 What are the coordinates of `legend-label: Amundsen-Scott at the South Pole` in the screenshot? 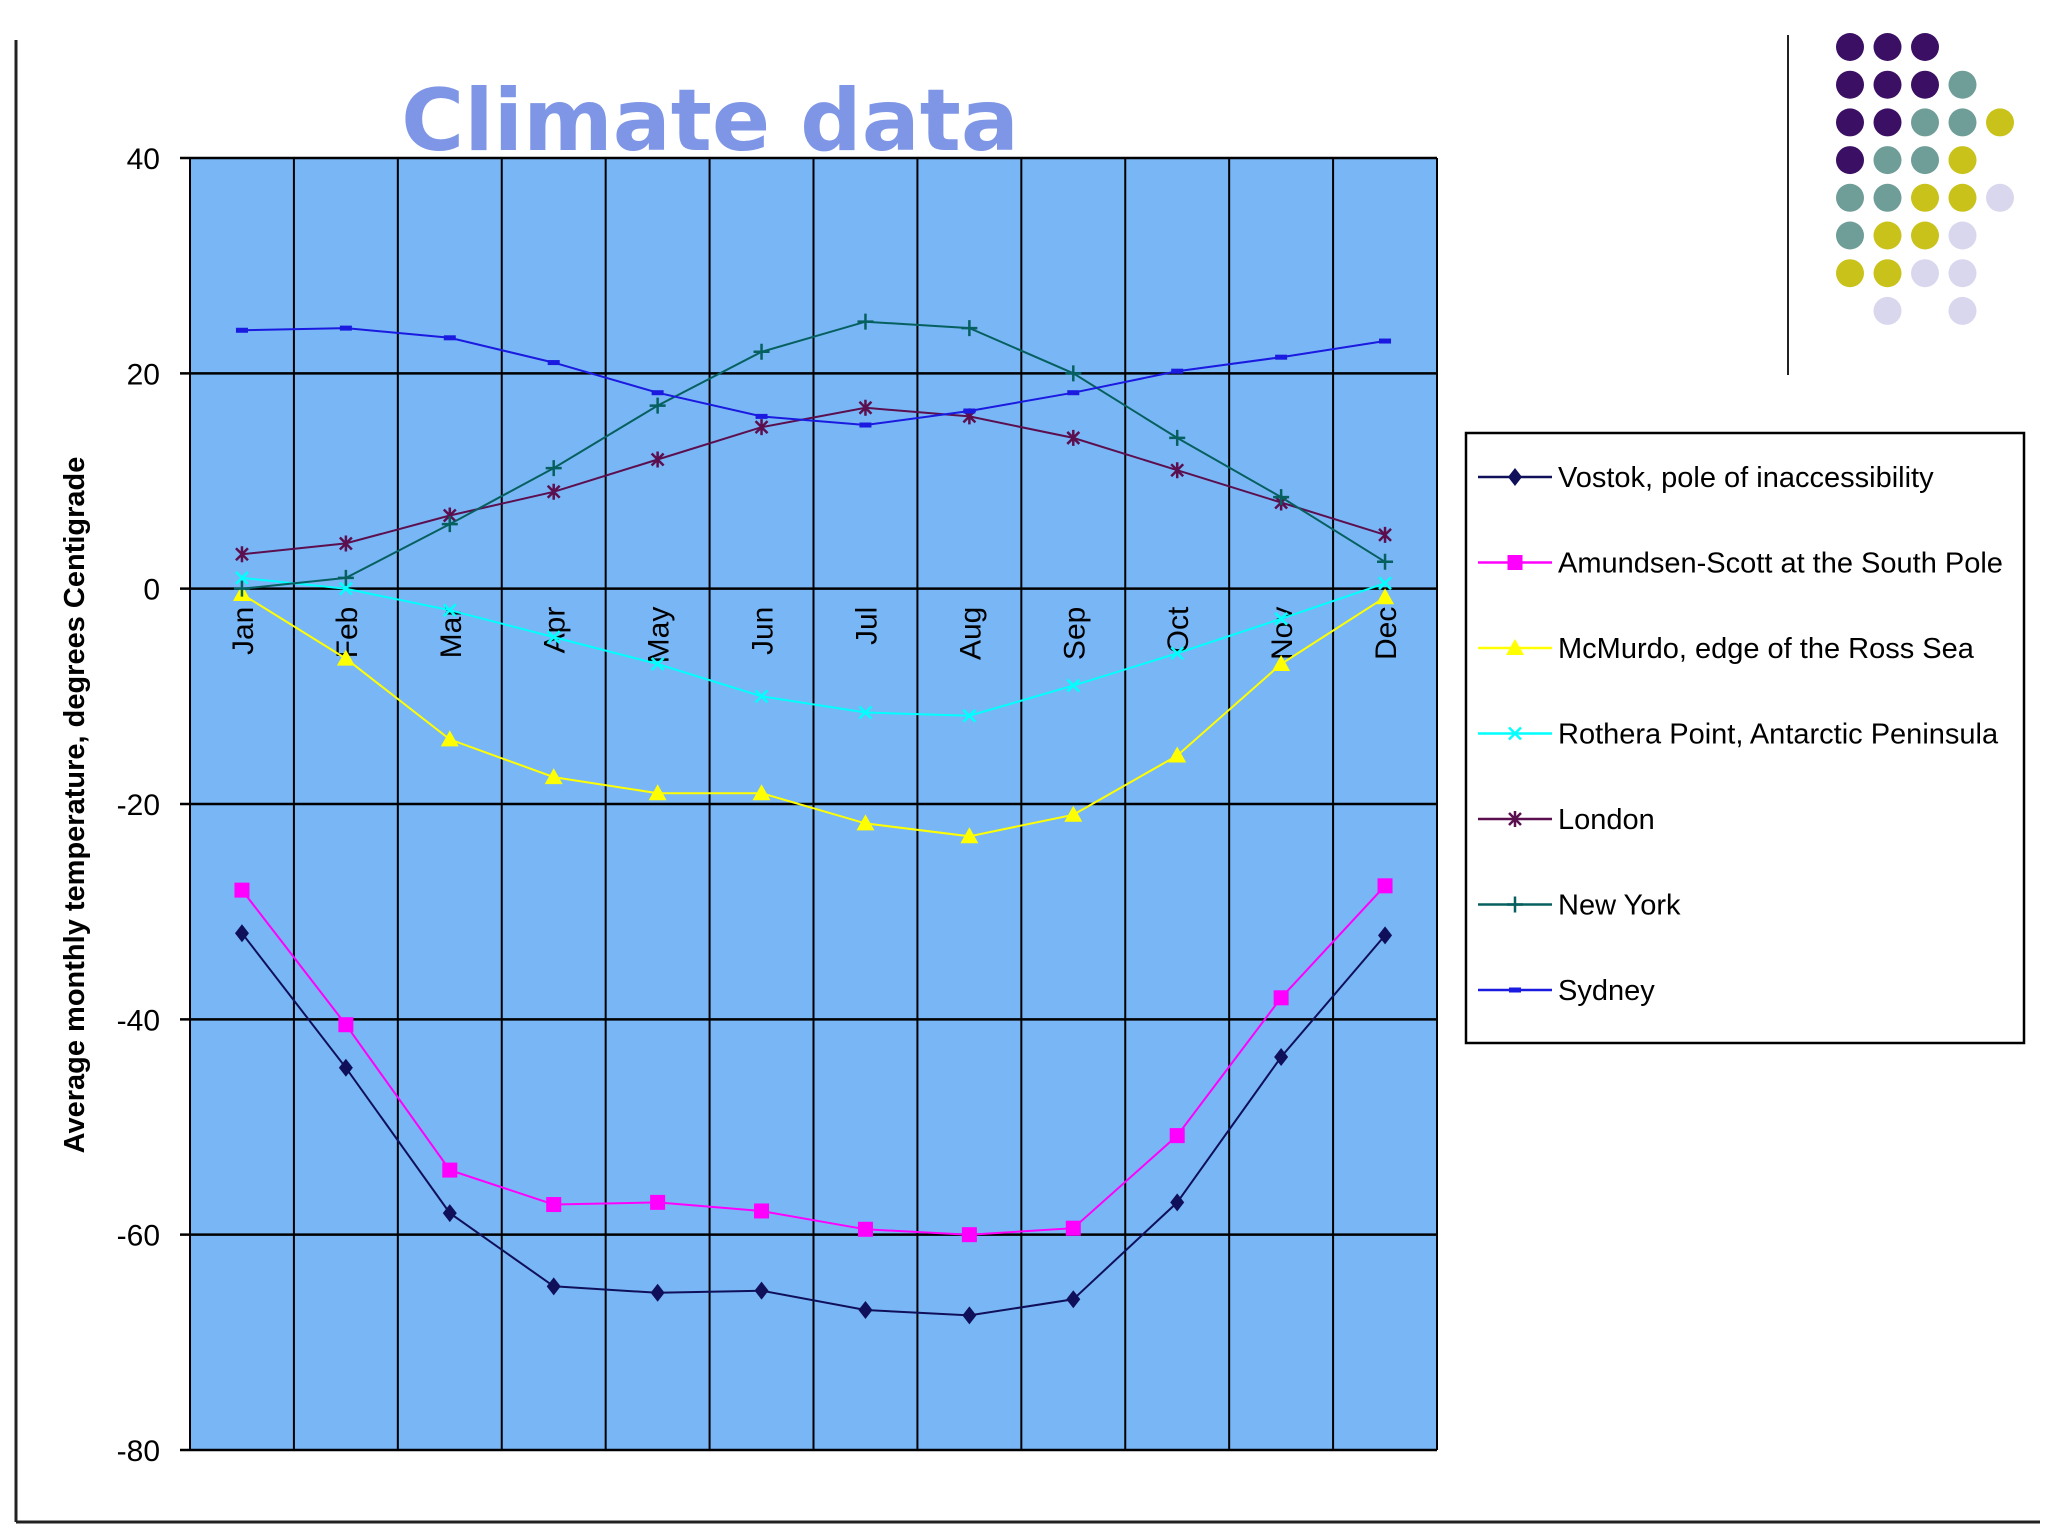 It's located at (1780, 564).